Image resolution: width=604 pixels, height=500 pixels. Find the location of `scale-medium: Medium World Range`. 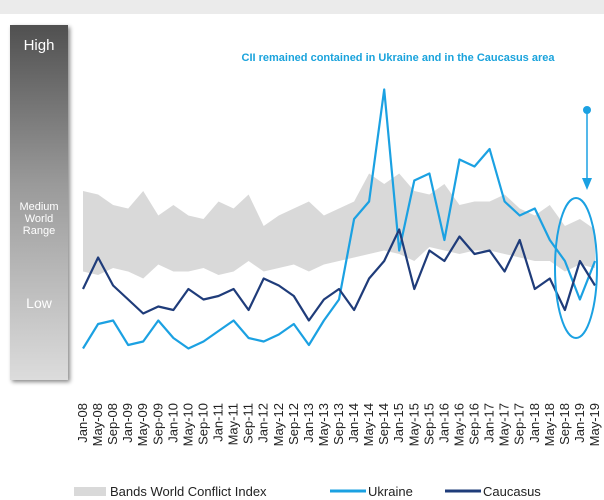

scale-medium: Medium World Range is located at coordinates (39, 219).